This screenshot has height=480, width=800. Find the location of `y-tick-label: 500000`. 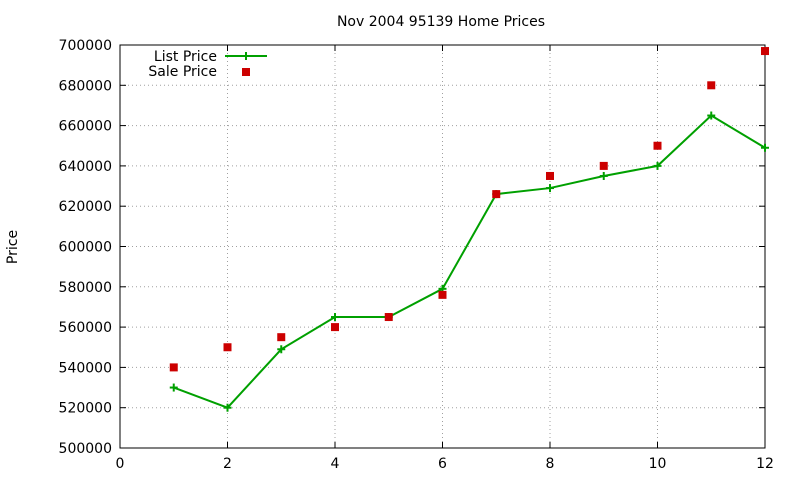

y-tick-label: 500000 is located at coordinates (85, 449).